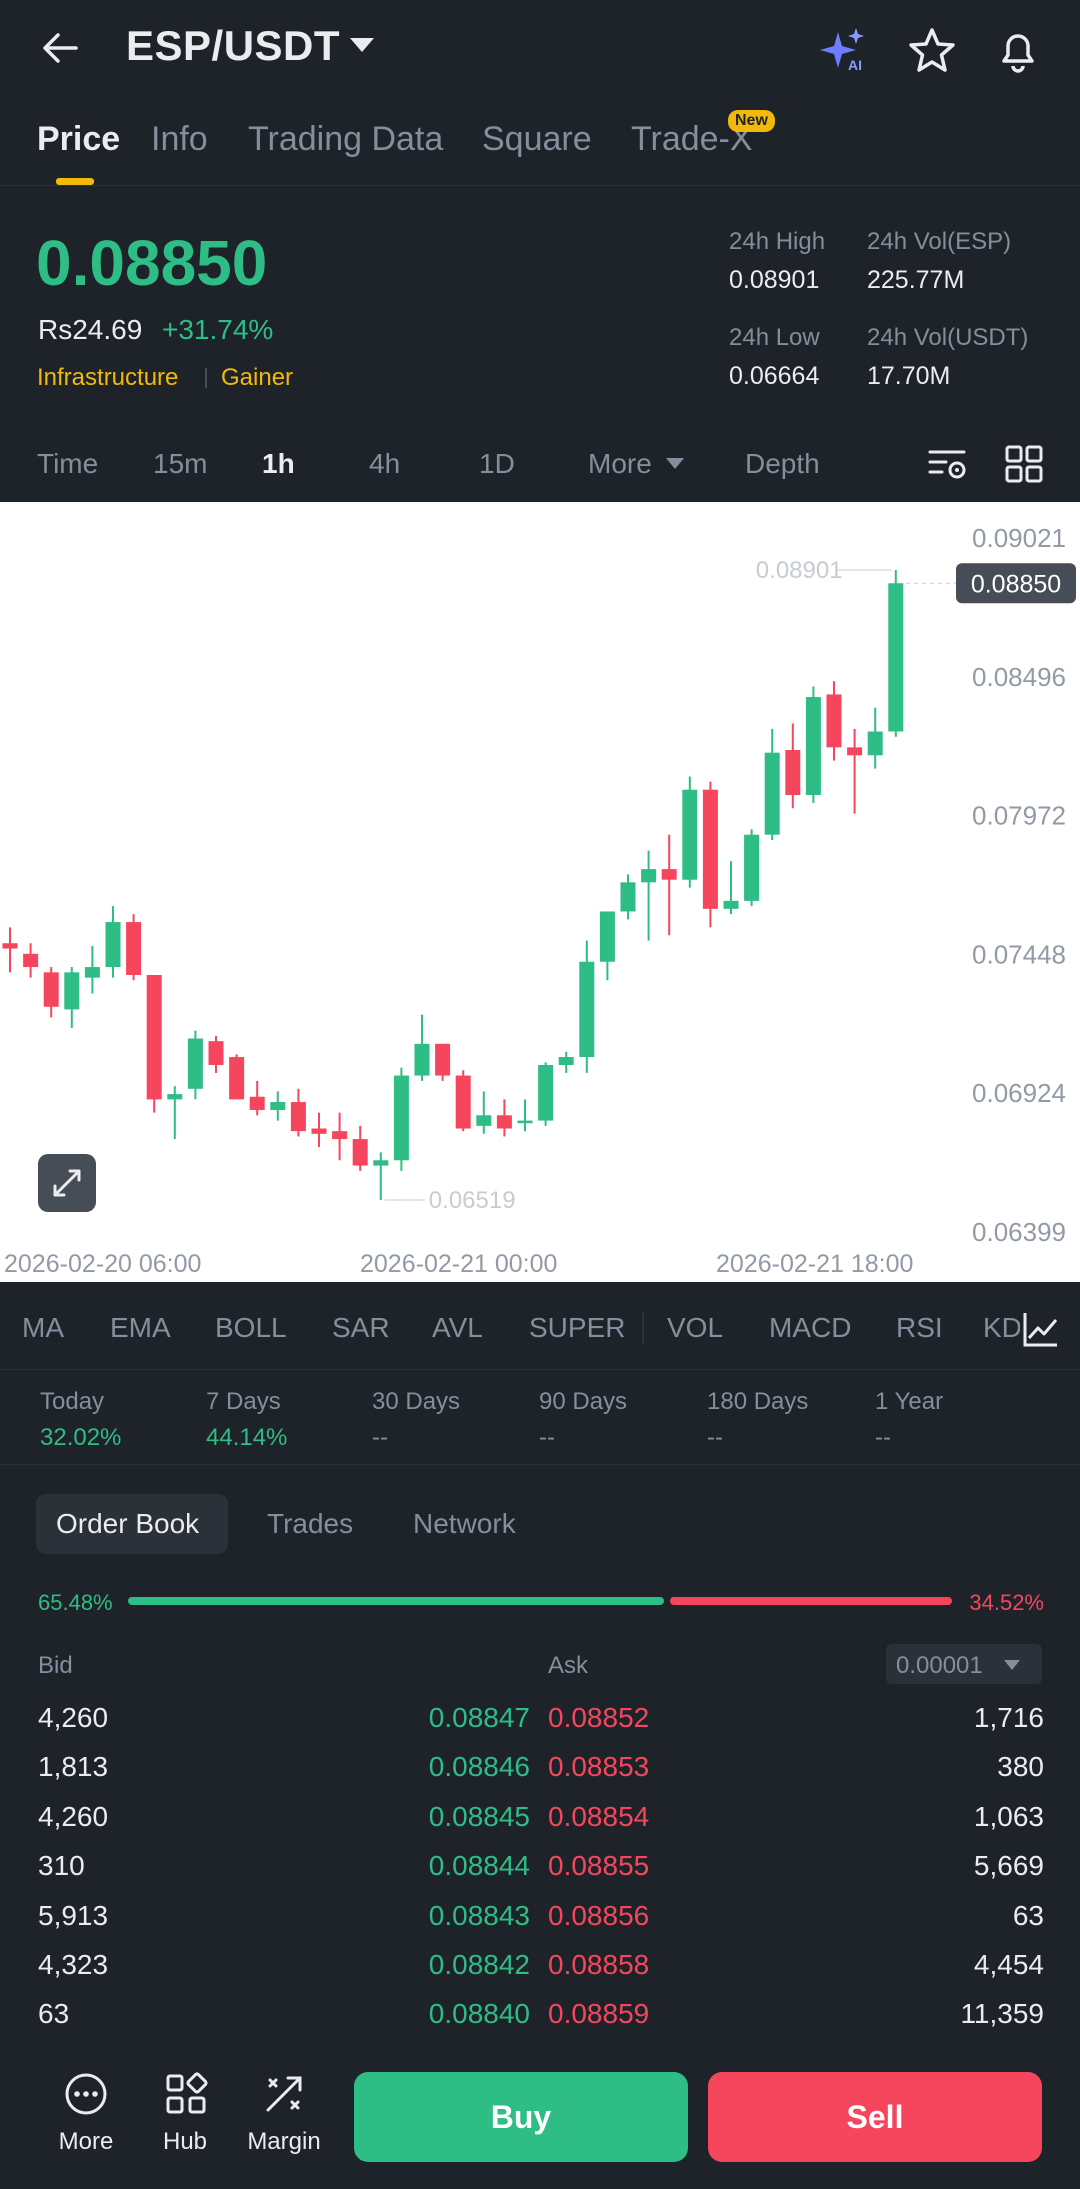 Image resolution: width=1080 pixels, height=2189 pixels. I want to click on perf-180d-value: --, so click(715, 1437).